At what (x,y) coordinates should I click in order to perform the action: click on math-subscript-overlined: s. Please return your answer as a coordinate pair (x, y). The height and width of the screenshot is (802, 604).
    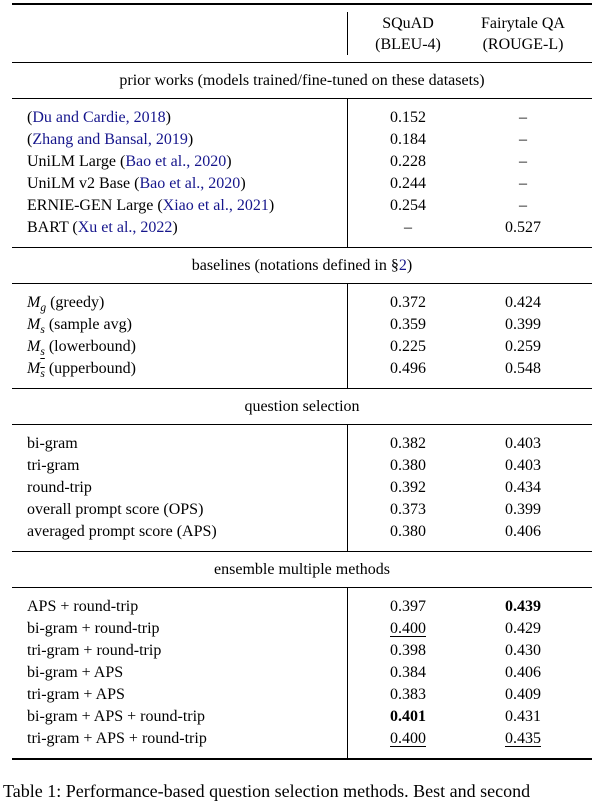
    Looking at the image, I should click on (42, 374).